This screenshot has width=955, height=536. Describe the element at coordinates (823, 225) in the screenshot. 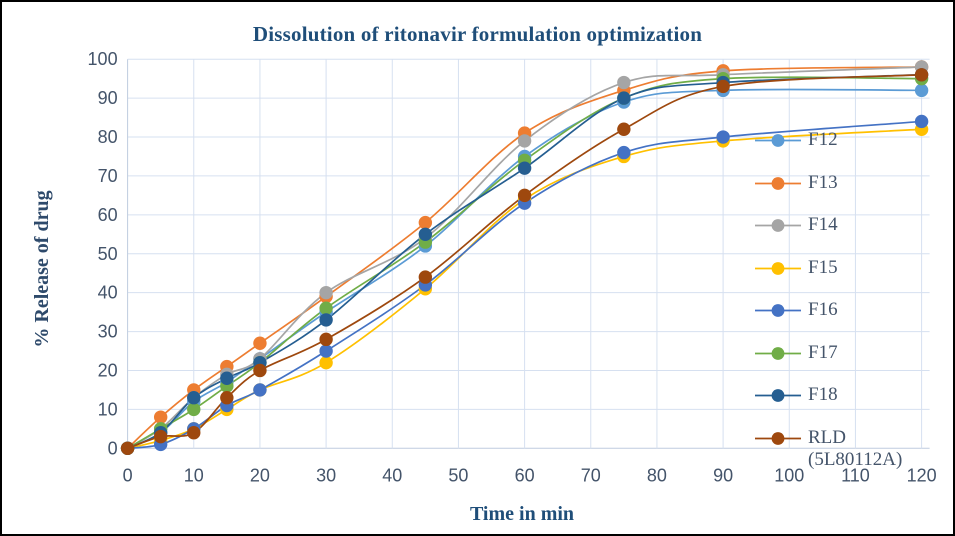

I see `legend-label: F14` at that location.